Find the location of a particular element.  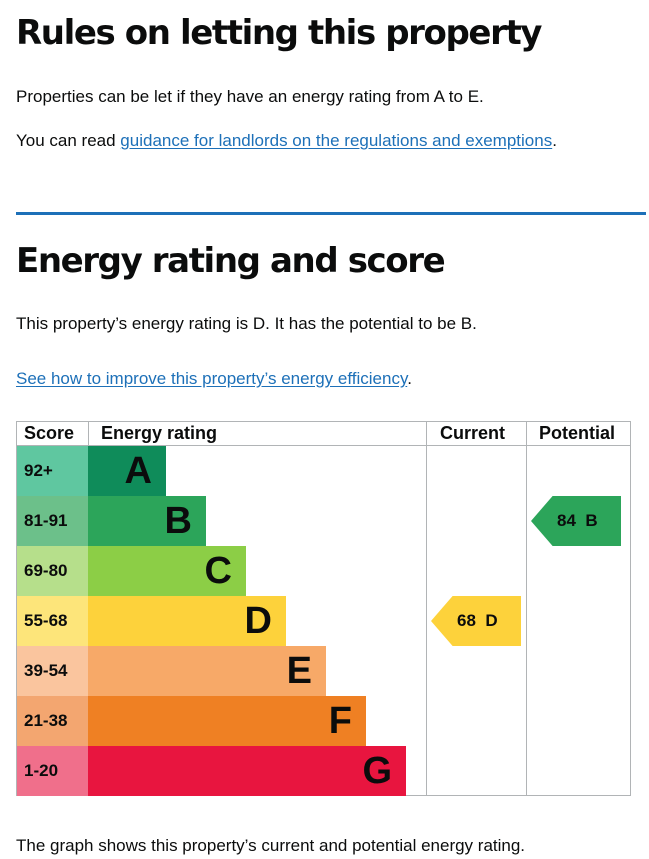

rating-band-e: E is located at coordinates (207, 671).